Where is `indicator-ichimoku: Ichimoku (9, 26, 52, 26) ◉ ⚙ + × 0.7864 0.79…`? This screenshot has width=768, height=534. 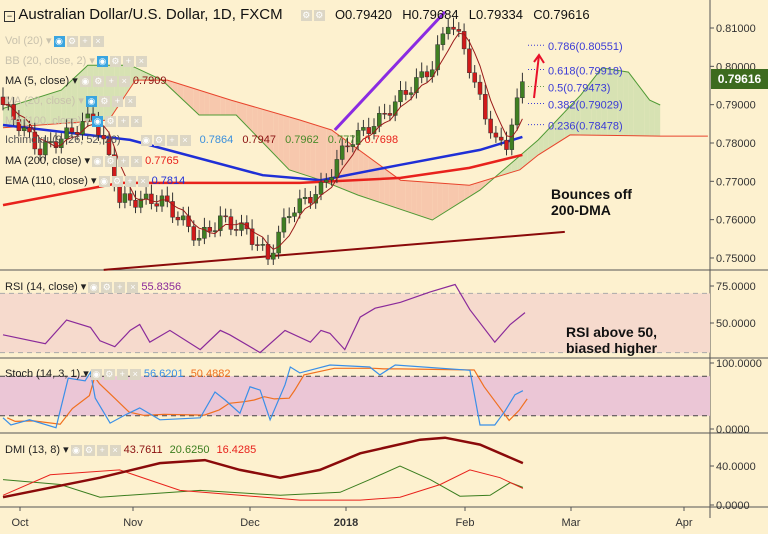 indicator-ichimoku: Ichimoku (9, 26, 52, 26) ◉ ⚙ + × 0.7864 0.79… is located at coordinates (202, 140).